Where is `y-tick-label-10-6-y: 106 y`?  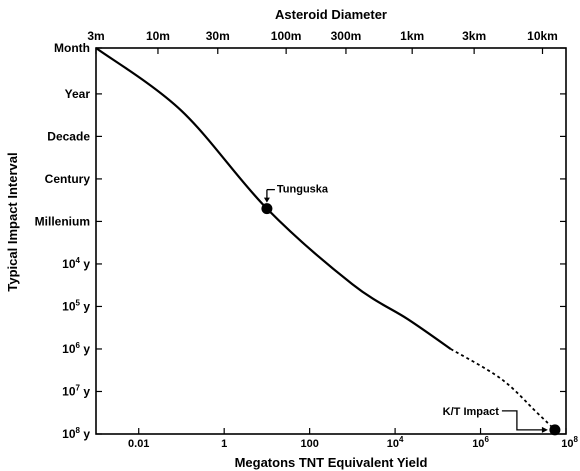 y-tick-label-10-6-y: 106 y is located at coordinates (76, 348).